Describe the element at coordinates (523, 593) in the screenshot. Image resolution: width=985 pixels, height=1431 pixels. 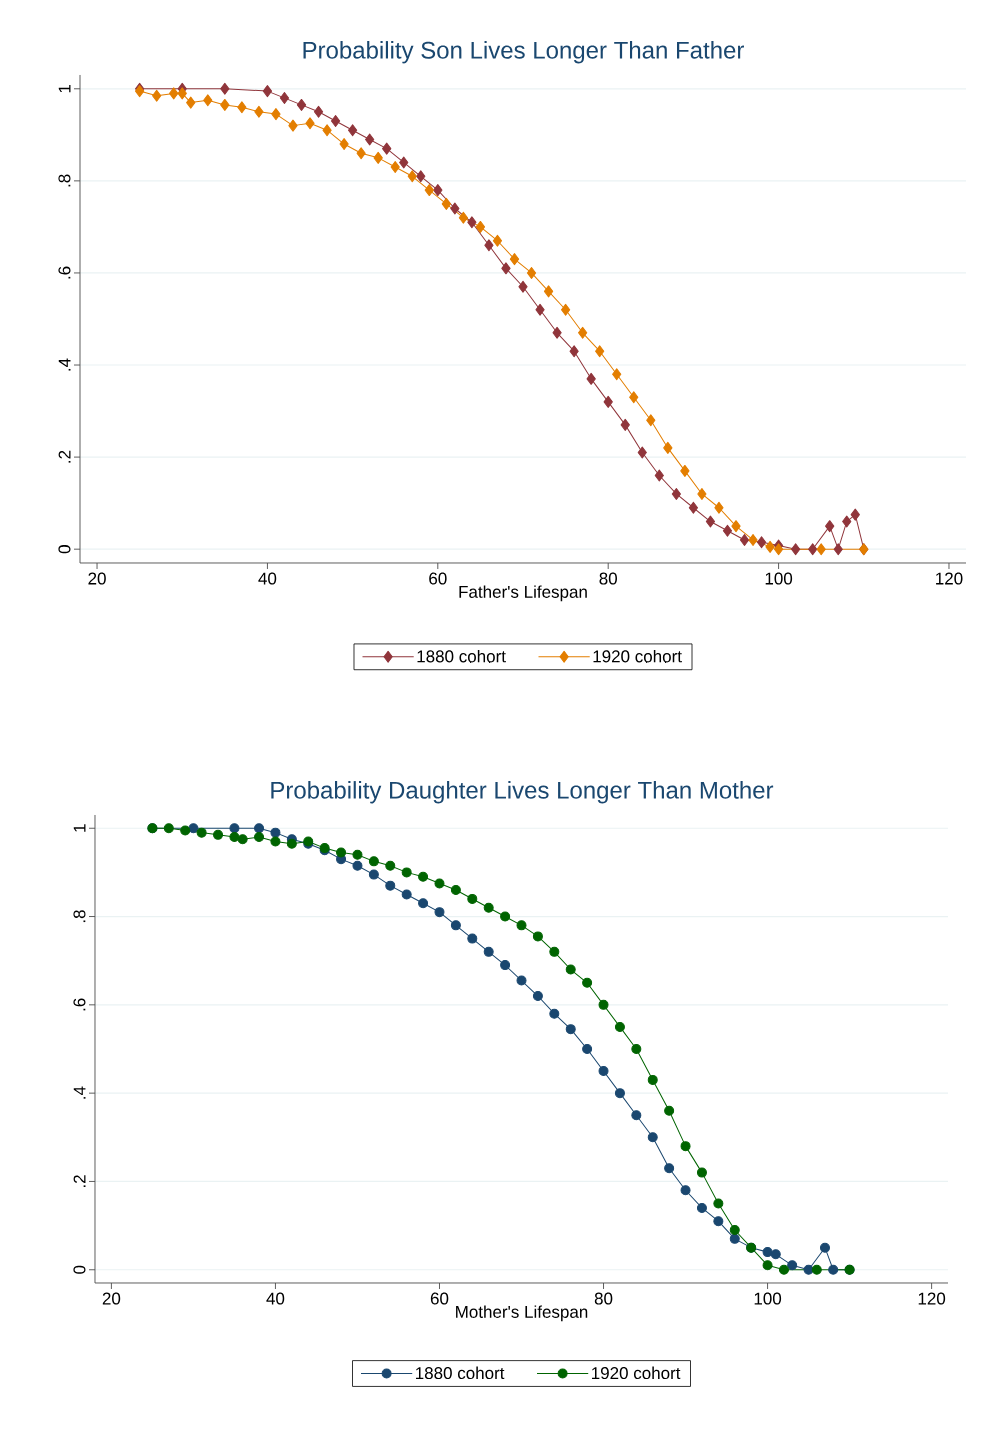
I see `x-axis-title: Father's Lifespan` at that location.